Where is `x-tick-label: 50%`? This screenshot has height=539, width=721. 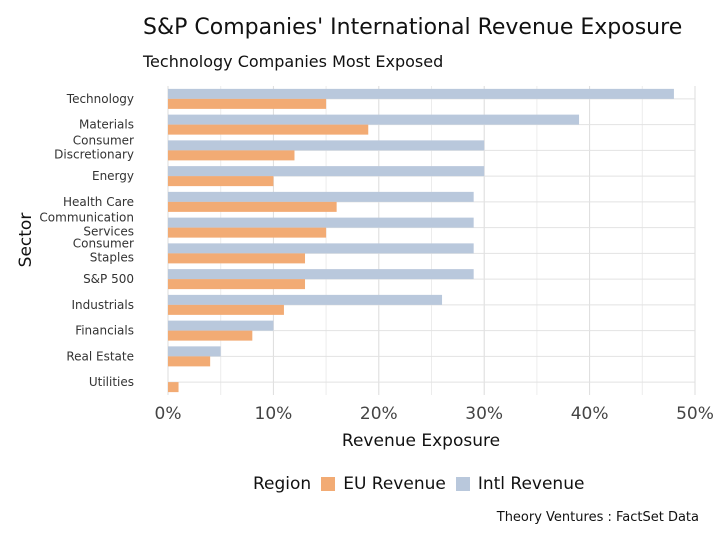
x-tick-label: 50% is located at coordinates (695, 414).